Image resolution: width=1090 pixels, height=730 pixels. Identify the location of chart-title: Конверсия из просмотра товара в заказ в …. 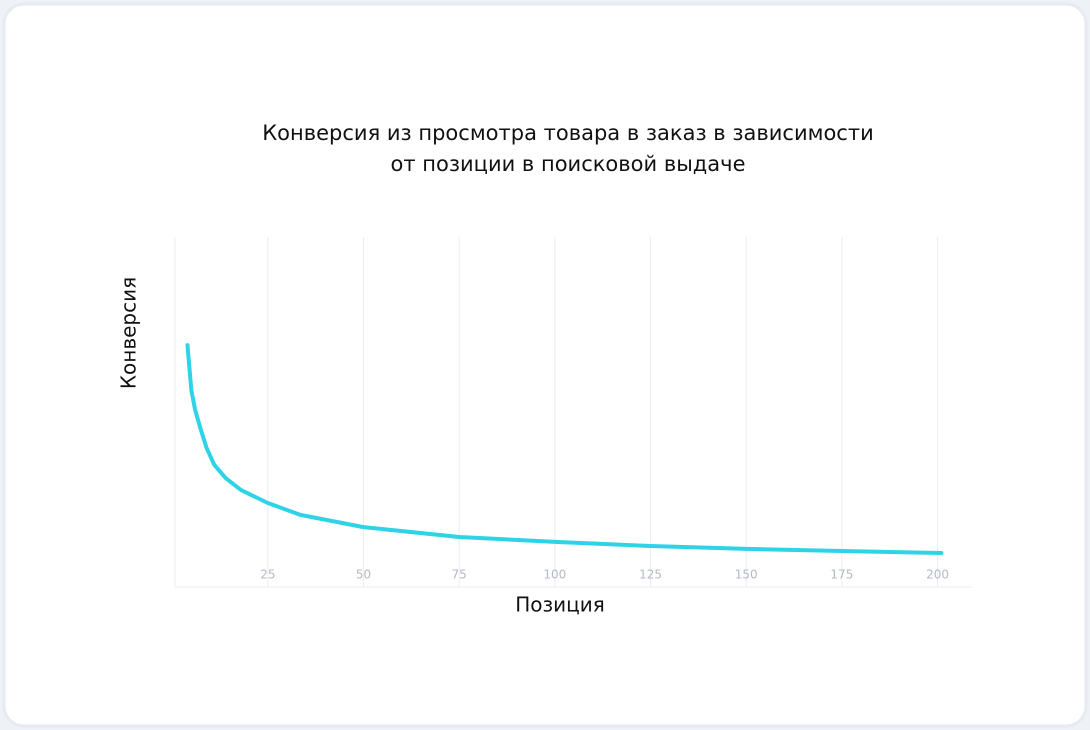
(567, 133).